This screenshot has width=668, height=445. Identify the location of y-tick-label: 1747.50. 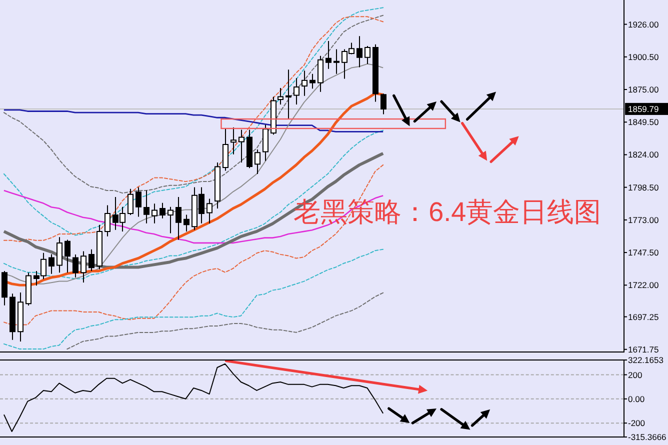
(643, 253).